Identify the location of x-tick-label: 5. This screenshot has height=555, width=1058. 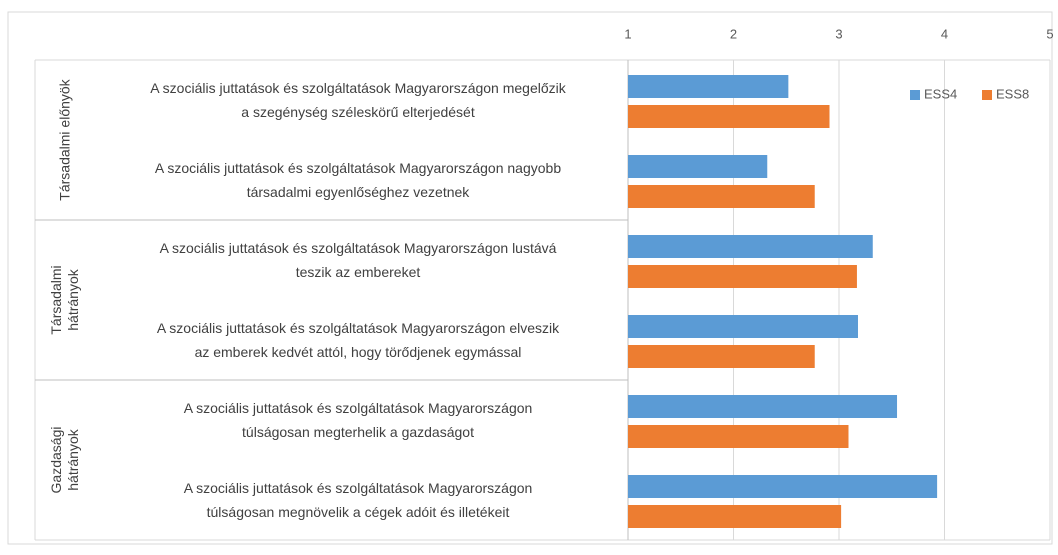
(1049, 33).